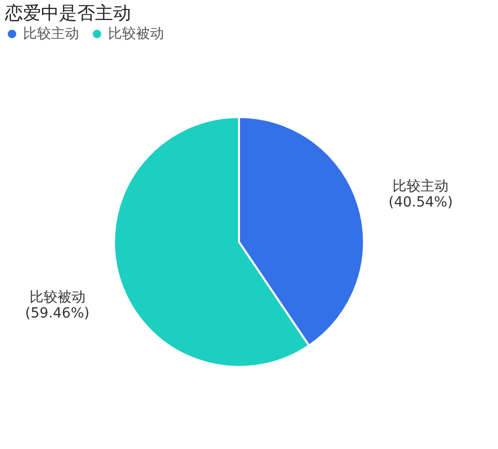 This screenshot has height=449, width=498. I want to click on data-label: (59.46%), so click(57, 314).